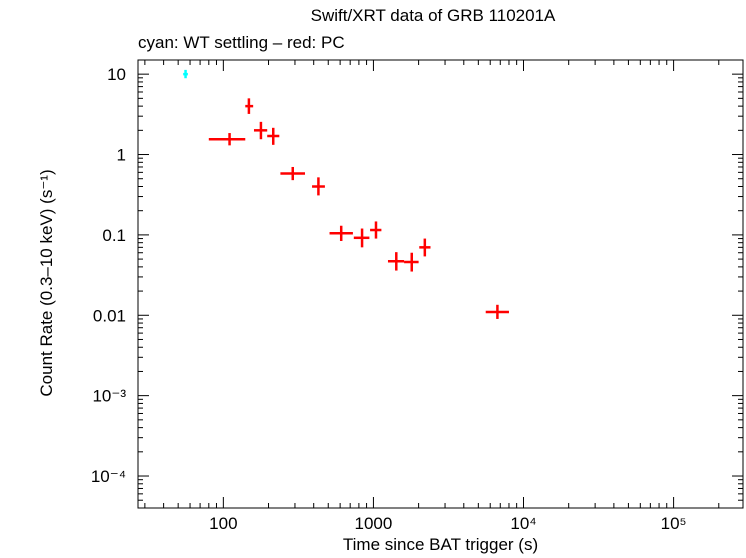  Describe the element at coordinates (223, 523) in the screenshot. I see `x-tick-label: 100` at that location.